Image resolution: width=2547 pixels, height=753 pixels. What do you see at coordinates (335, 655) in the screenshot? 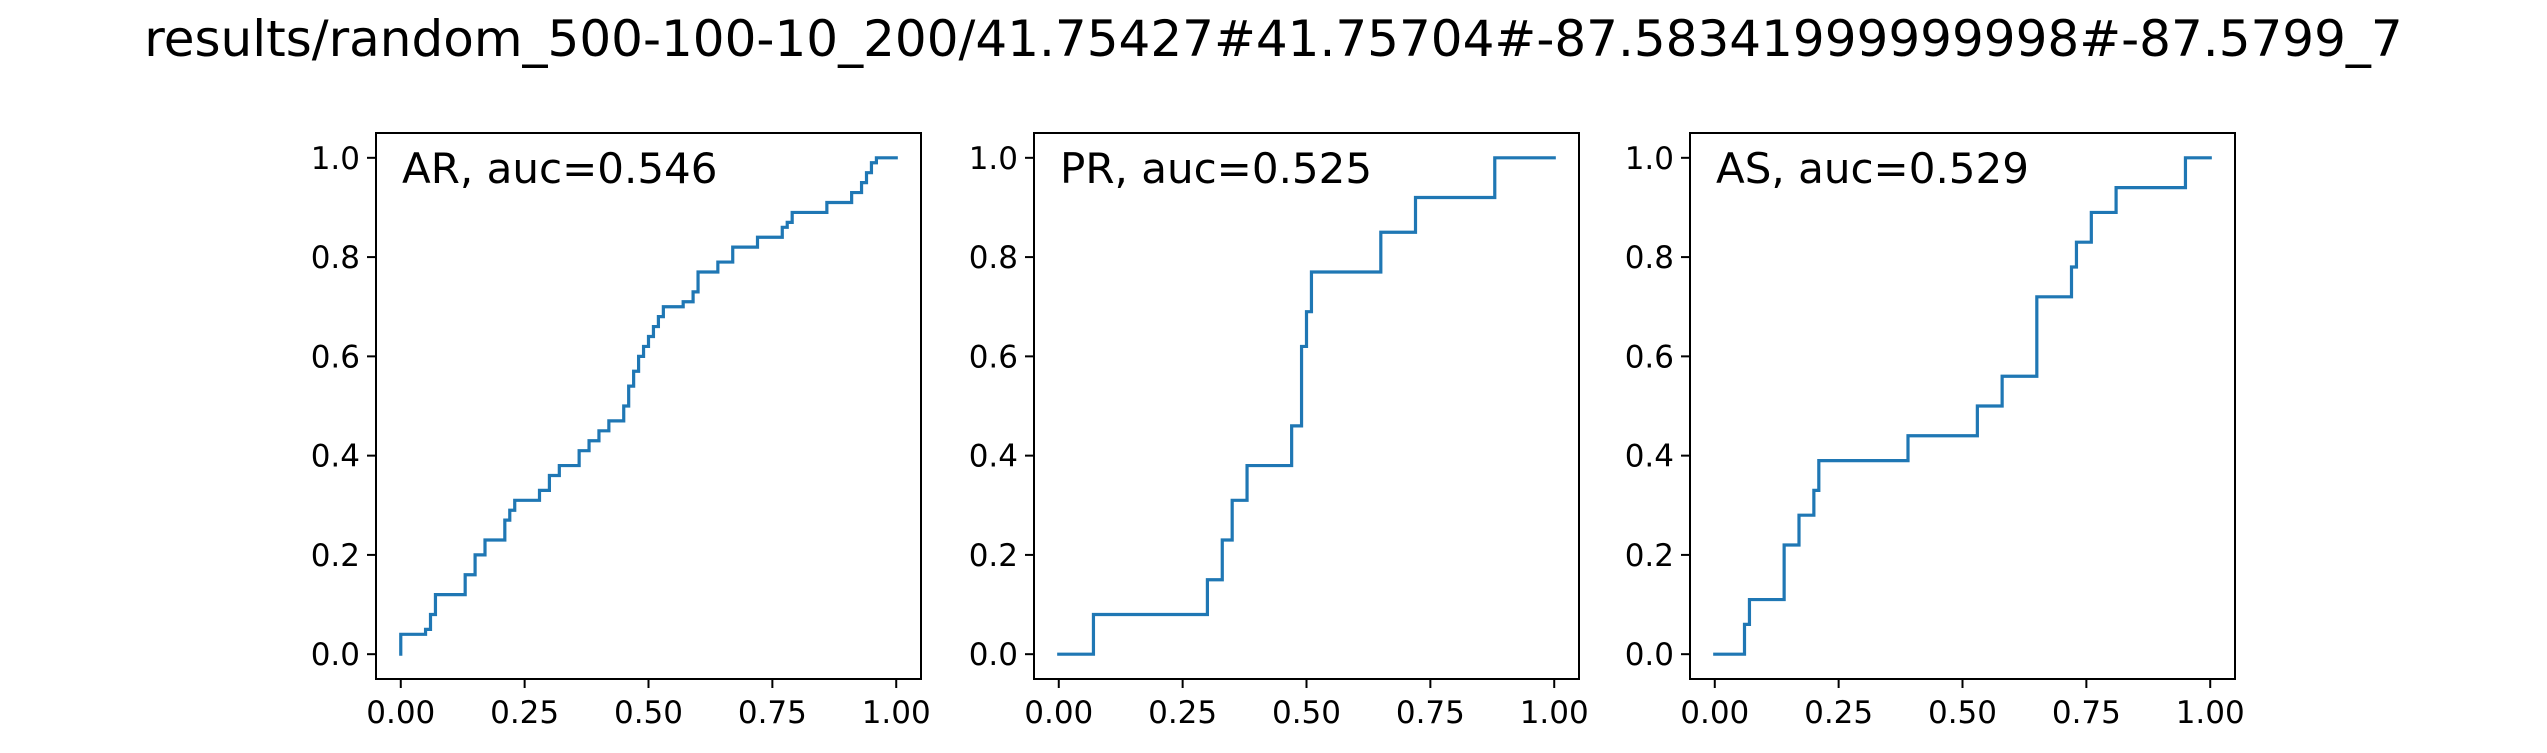
I see `y-tick-label-ar-0: 0.0` at bounding box center [335, 655].